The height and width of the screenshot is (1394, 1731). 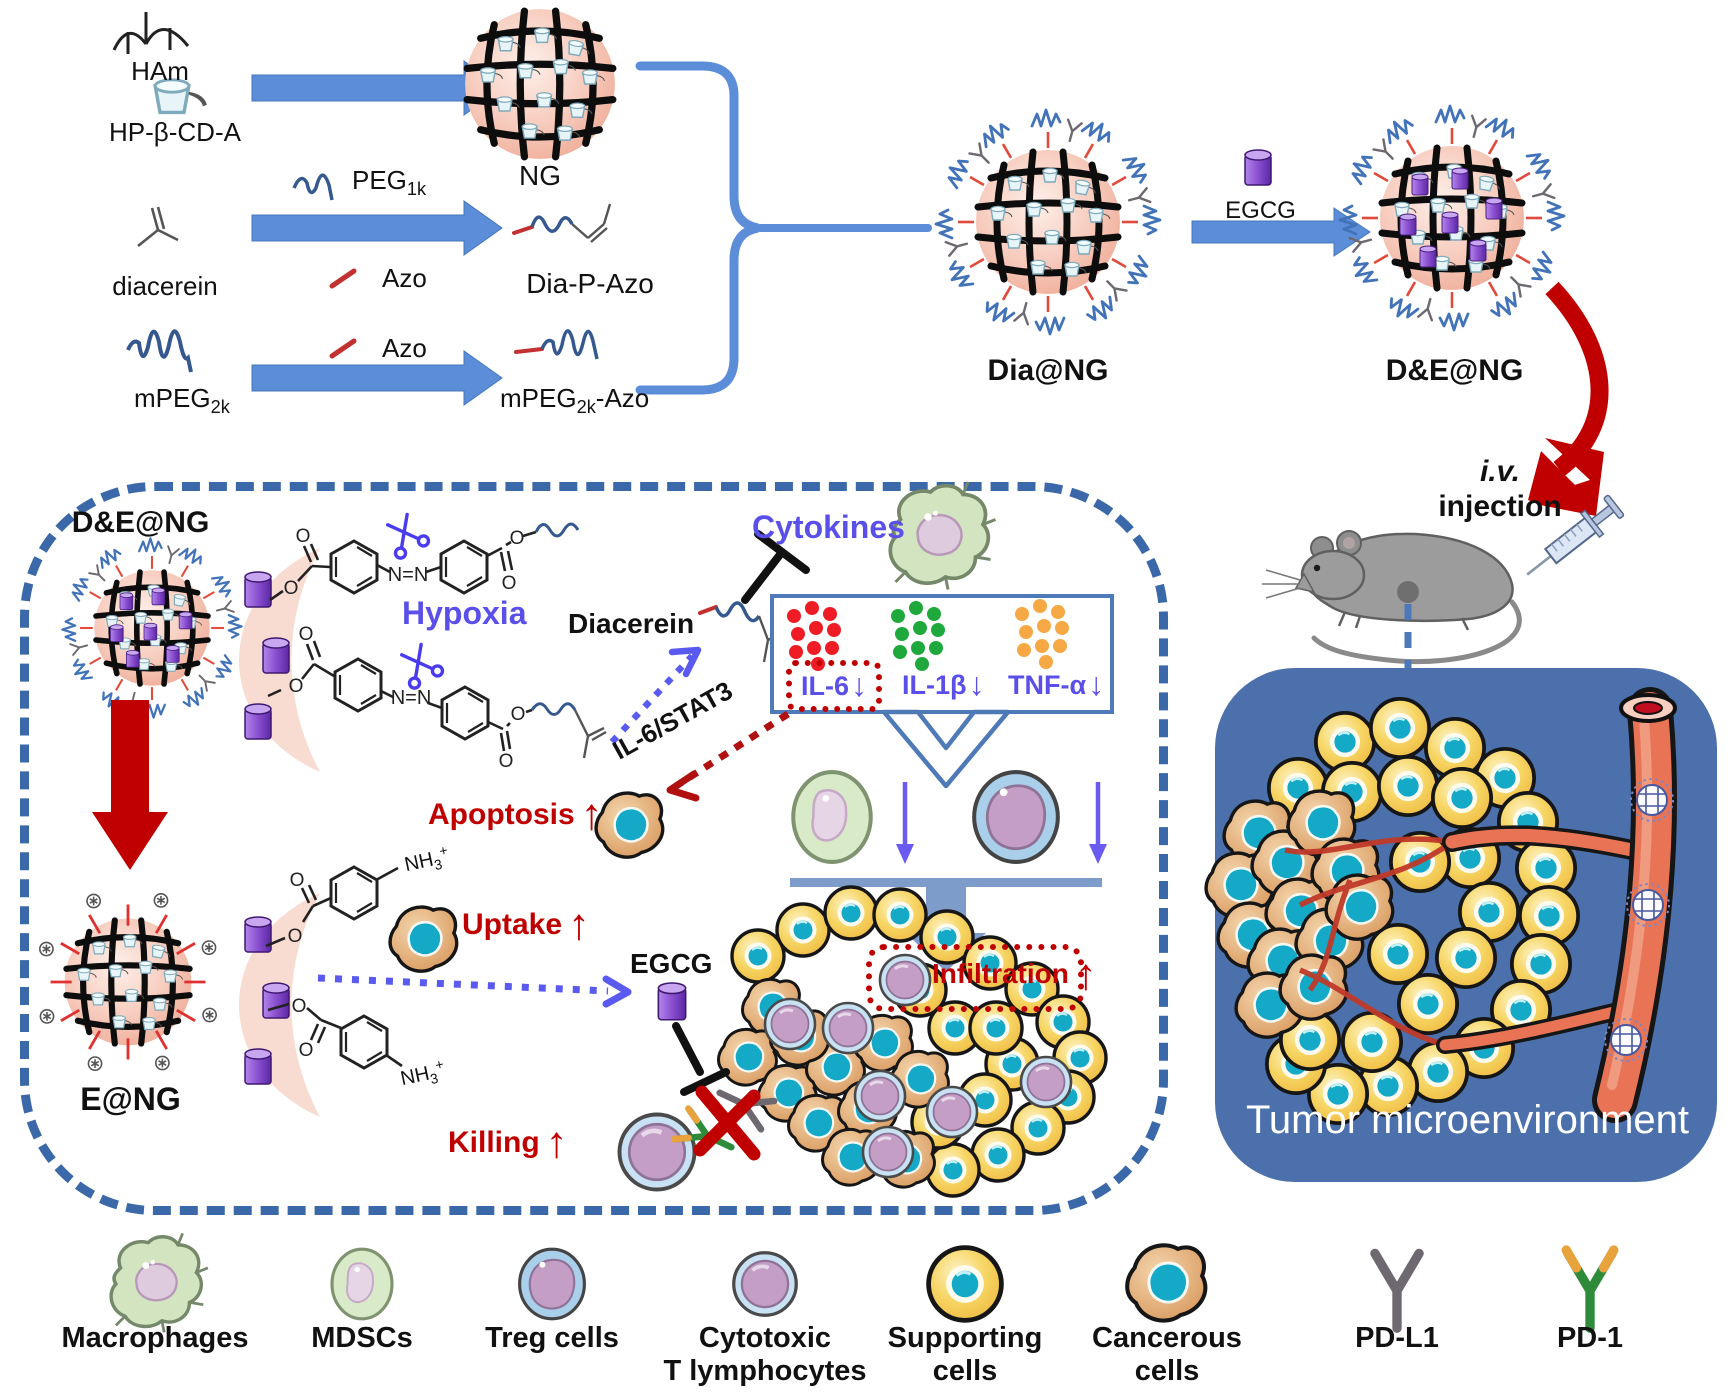 I want to click on legend-item-pd-l1: PD-L1, so click(x=1397, y=1338).